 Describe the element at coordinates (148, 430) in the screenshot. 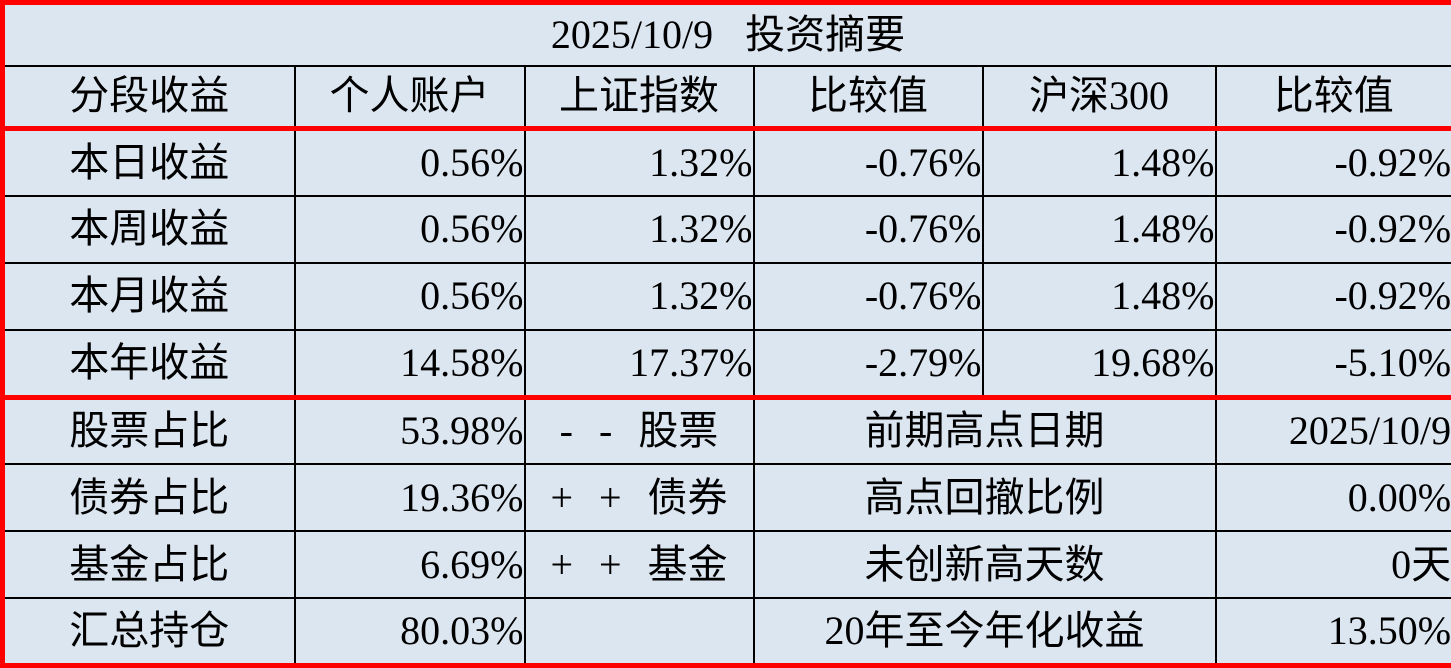

I see `portfolio-label: 股票占比` at that location.